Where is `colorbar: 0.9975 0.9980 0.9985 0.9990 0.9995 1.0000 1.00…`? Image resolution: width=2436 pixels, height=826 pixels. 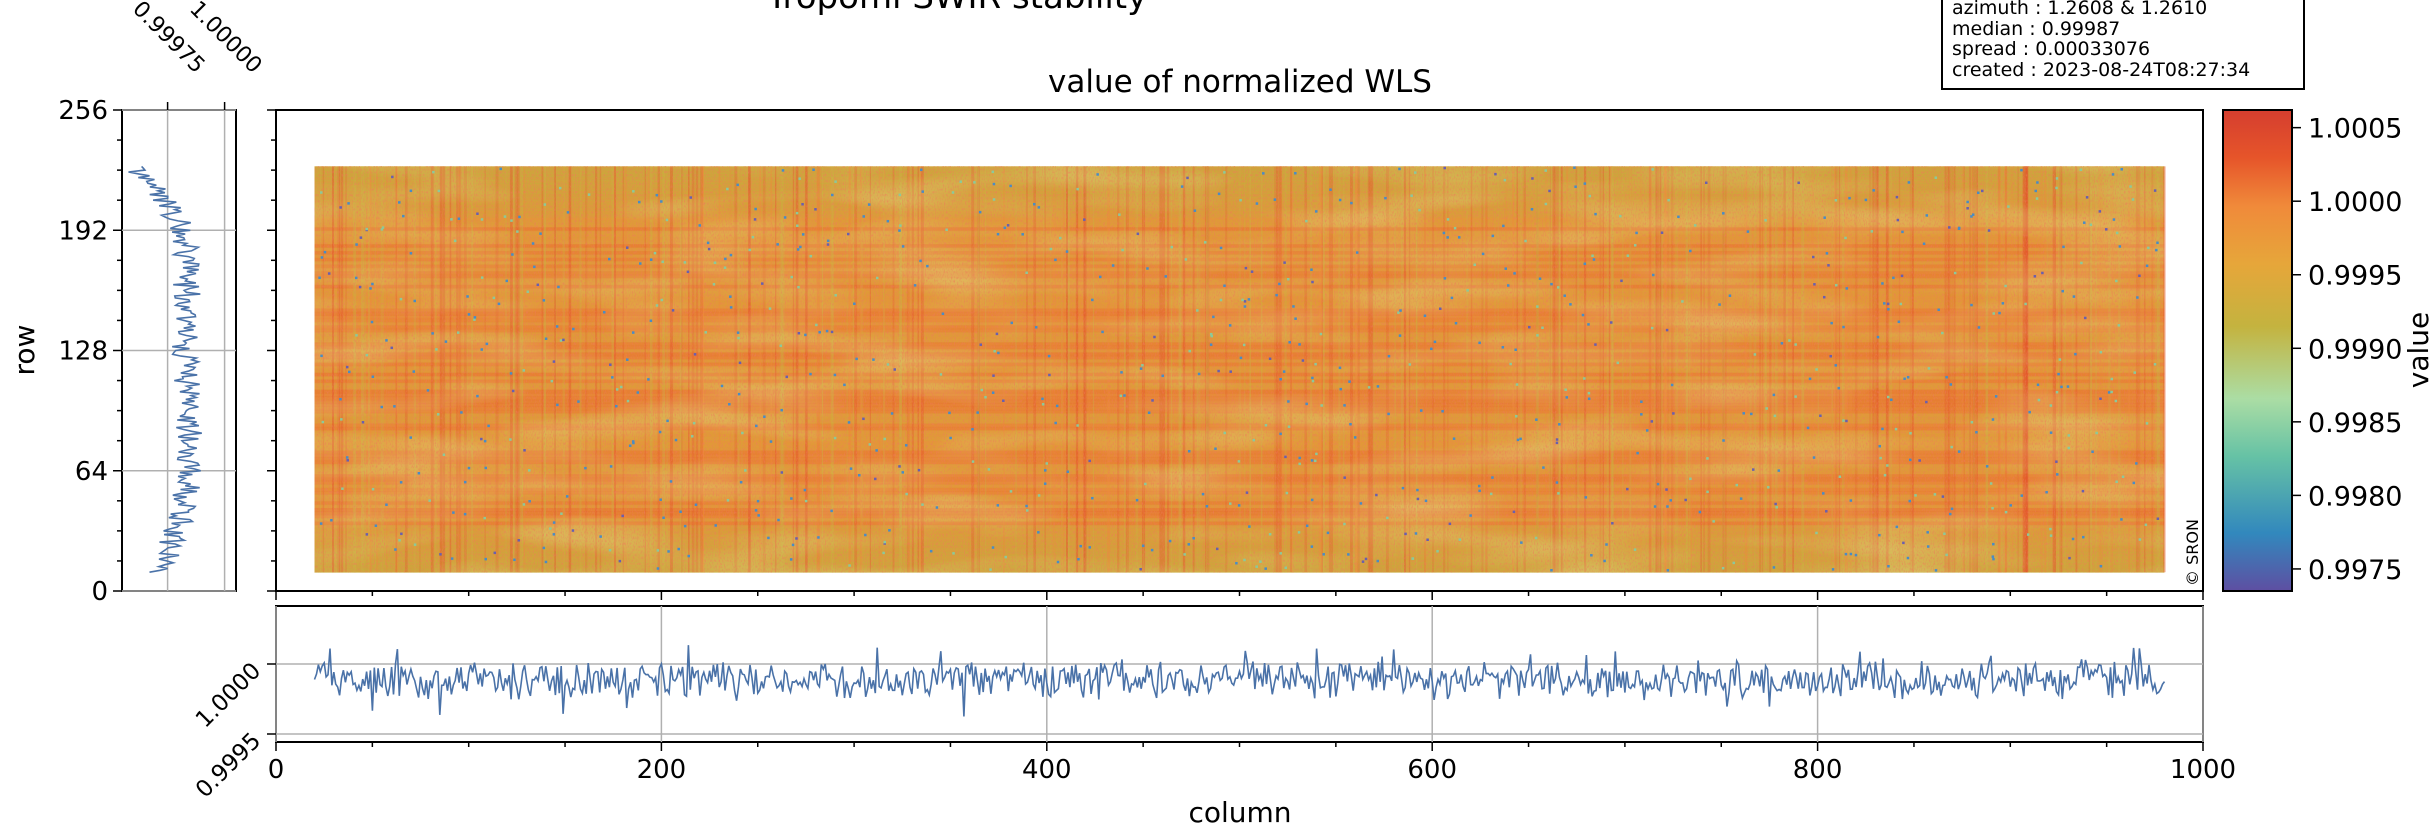 colorbar: 0.9975 0.9980 0.9985 0.9990 0.9995 1.0000 1.00… is located at coordinates (2328, 350).